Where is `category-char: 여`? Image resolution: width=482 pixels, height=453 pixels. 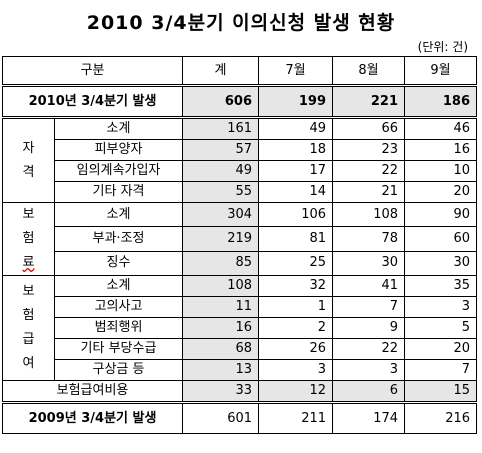 category-char: 여 is located at coordinates (28, 363).